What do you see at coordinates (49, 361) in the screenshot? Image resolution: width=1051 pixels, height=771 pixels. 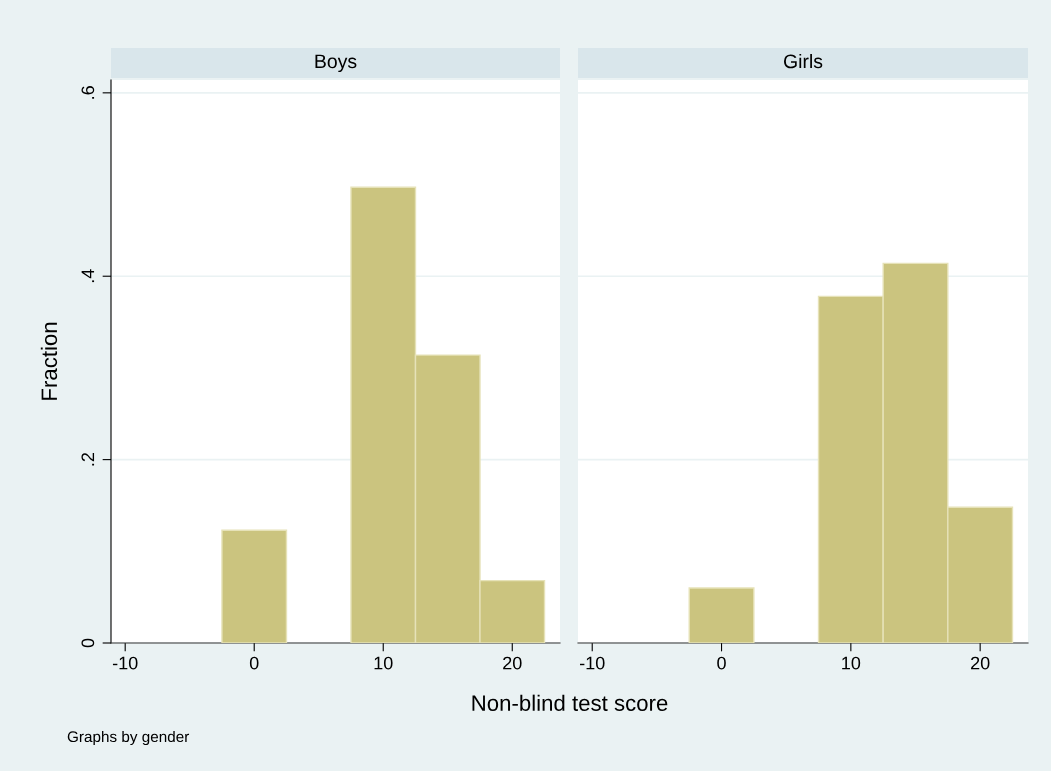 I see `y-axis-title: Fraction` at bounding box center [49, 361].